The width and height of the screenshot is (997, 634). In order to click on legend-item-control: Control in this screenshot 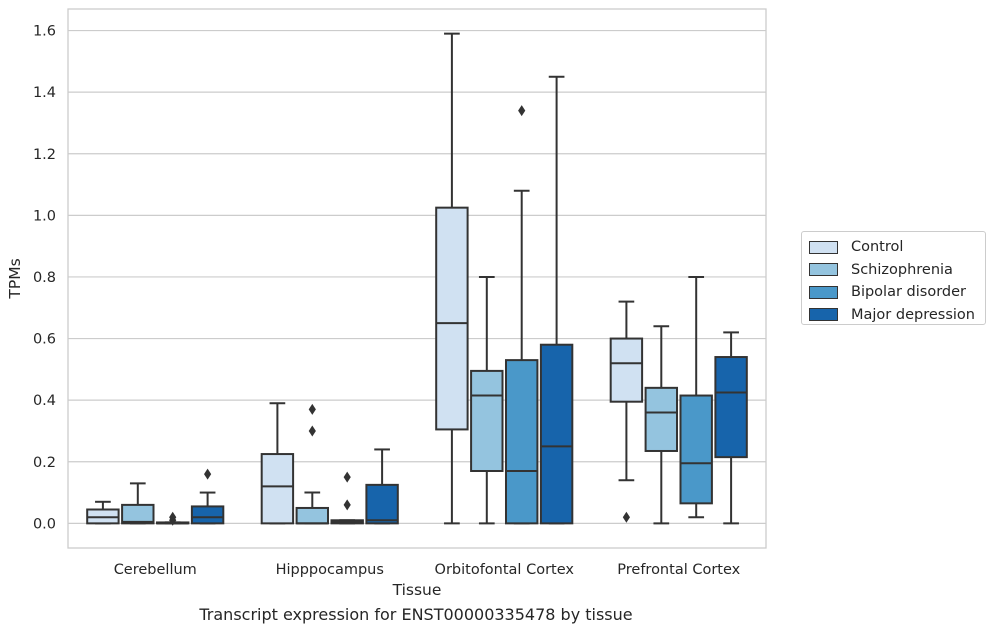, I will do `click(897, 247)`.